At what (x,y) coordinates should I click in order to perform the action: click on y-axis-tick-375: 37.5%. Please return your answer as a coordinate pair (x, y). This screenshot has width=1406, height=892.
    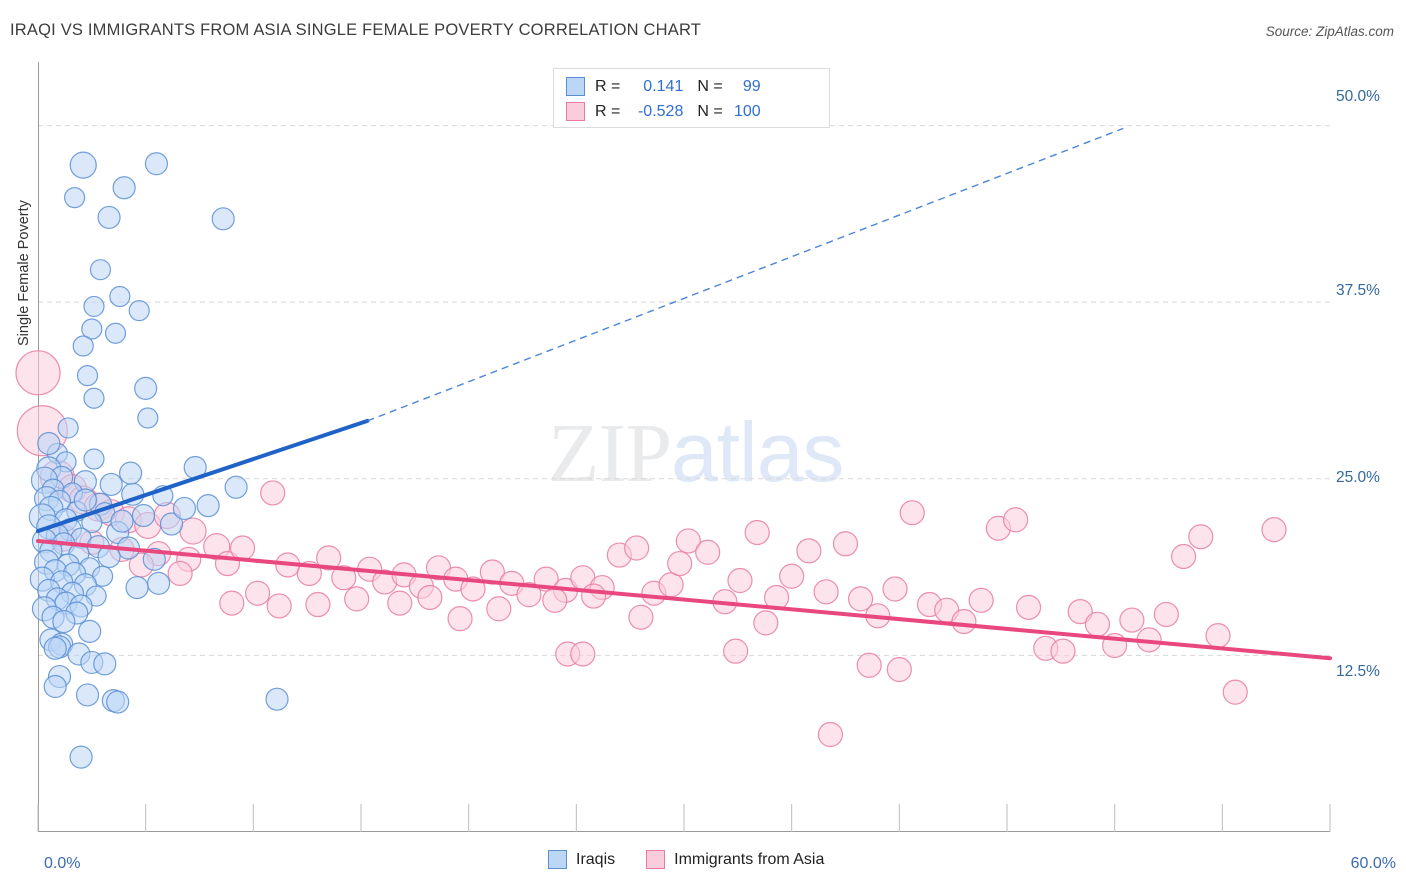
    Looking at the image, I should click on (1358, 290).